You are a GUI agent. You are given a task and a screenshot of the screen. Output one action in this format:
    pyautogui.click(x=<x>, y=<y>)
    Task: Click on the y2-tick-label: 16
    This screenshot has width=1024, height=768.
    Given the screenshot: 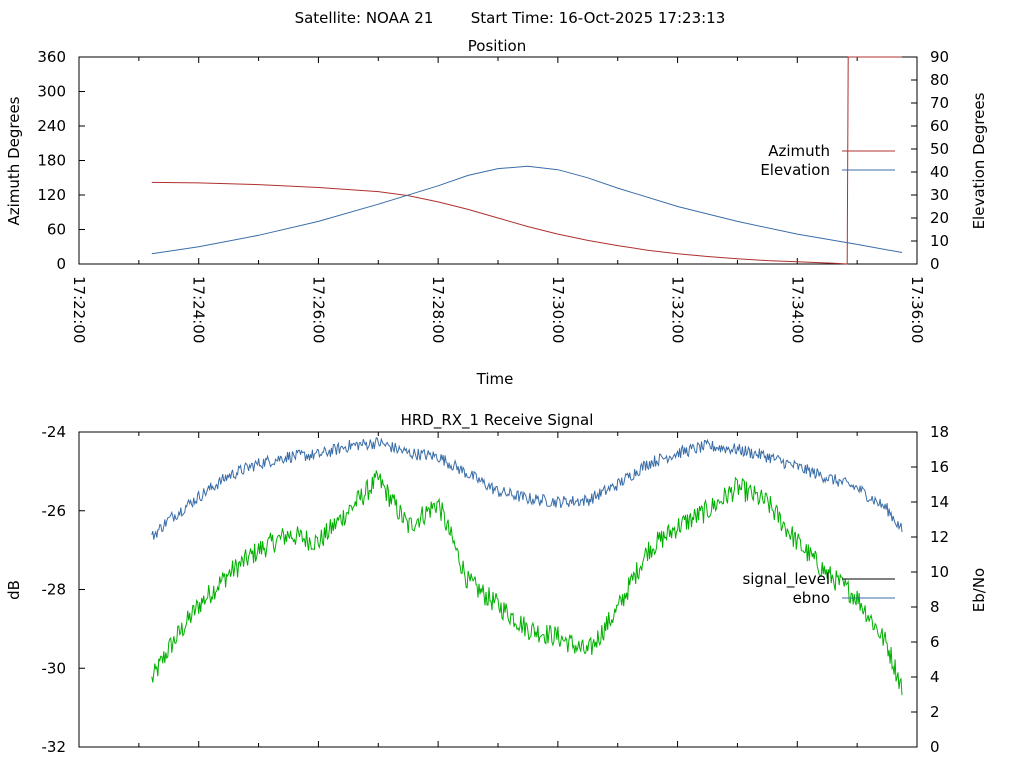 What is the action you would take?
    pyautogui.click(x=939, y=467)
    